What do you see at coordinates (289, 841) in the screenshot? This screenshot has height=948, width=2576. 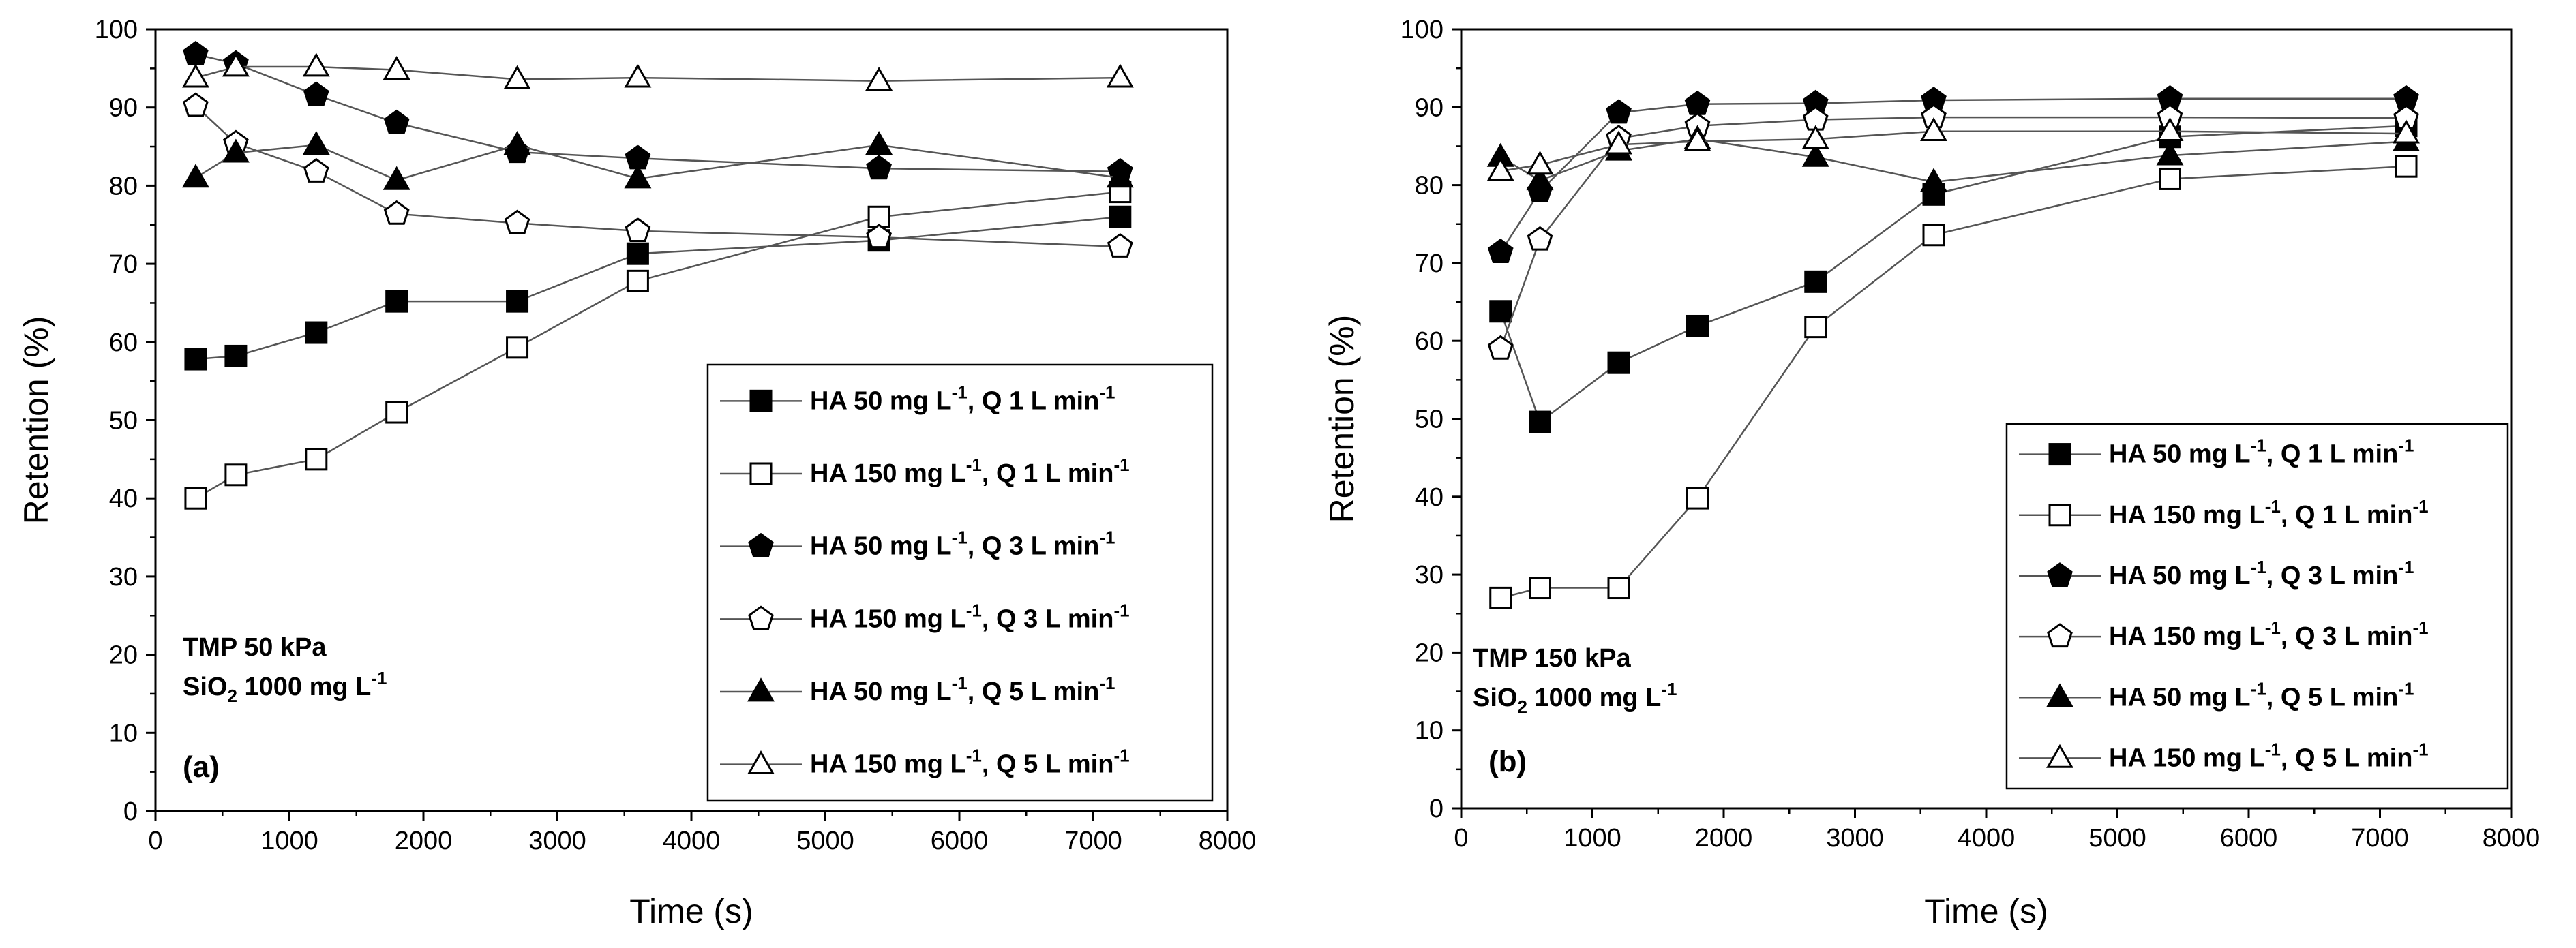 I see `x-tick-label: 1000` at bounding box center [289, 841].